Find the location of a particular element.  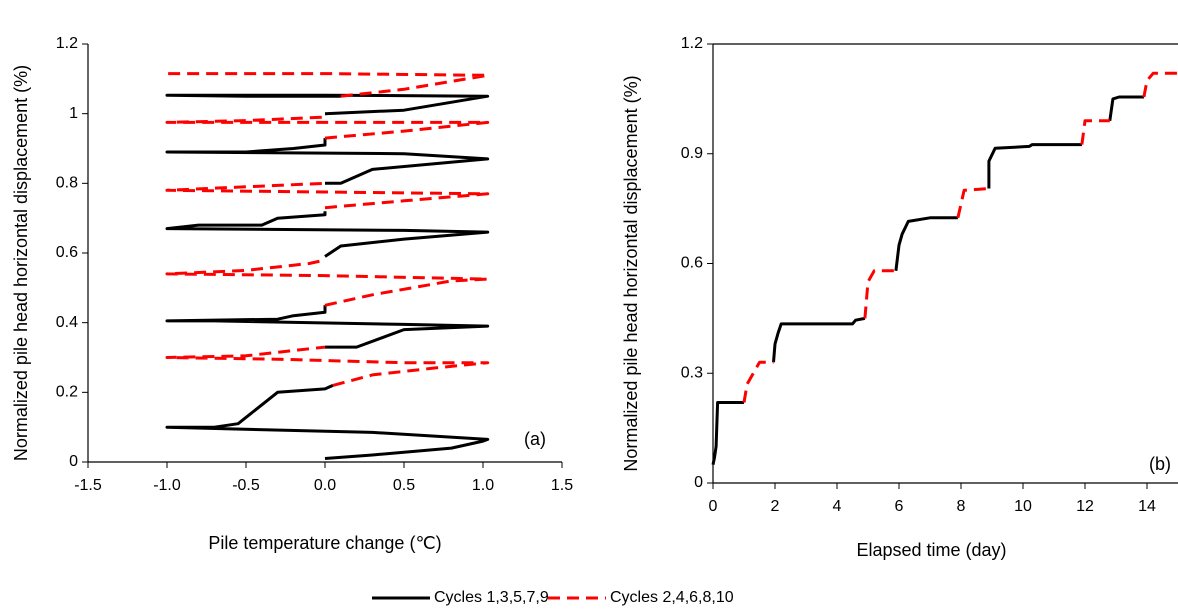

x-tick-label: 0.0 is located at coordinates (325, 485).